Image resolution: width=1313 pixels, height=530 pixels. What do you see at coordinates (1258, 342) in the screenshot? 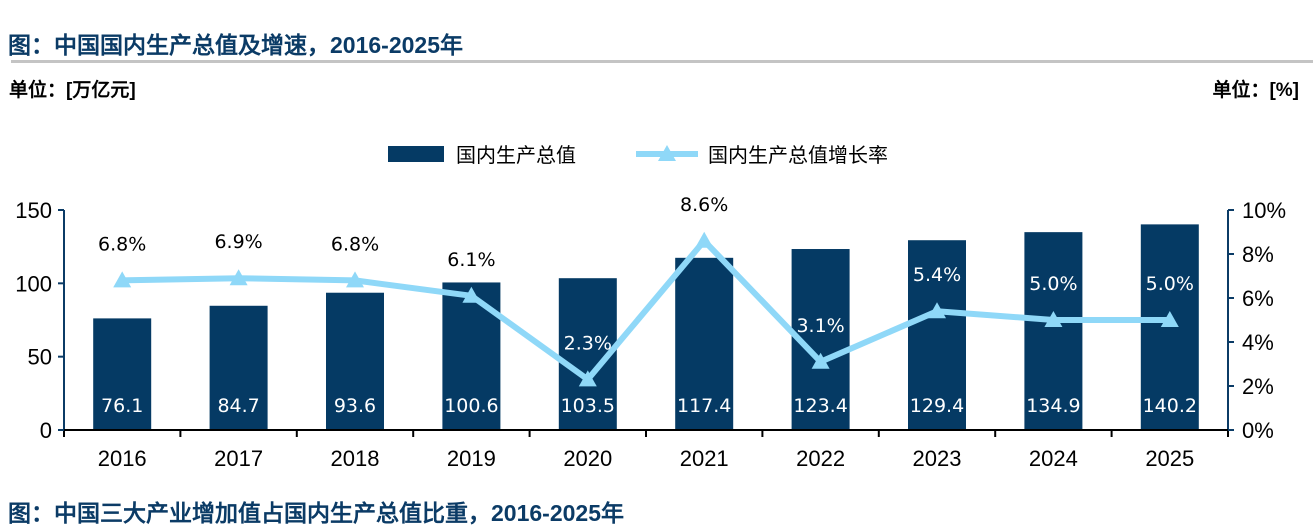
I see `right-tick-label: 4%` at bounding box center [1258, 342].